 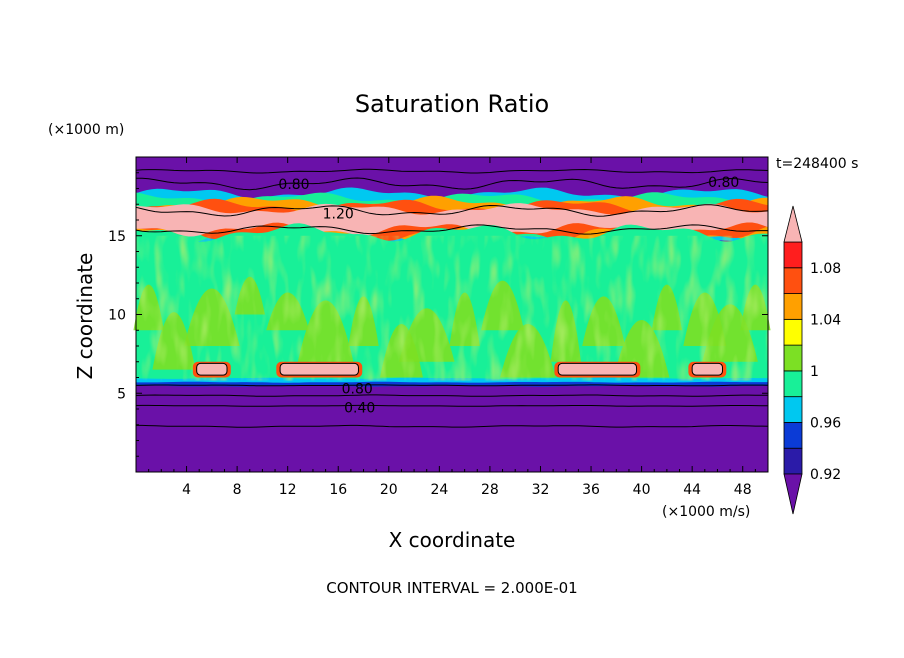 I want to click on colorbar-tick-label: 0.96, so click(x=825, y=423).